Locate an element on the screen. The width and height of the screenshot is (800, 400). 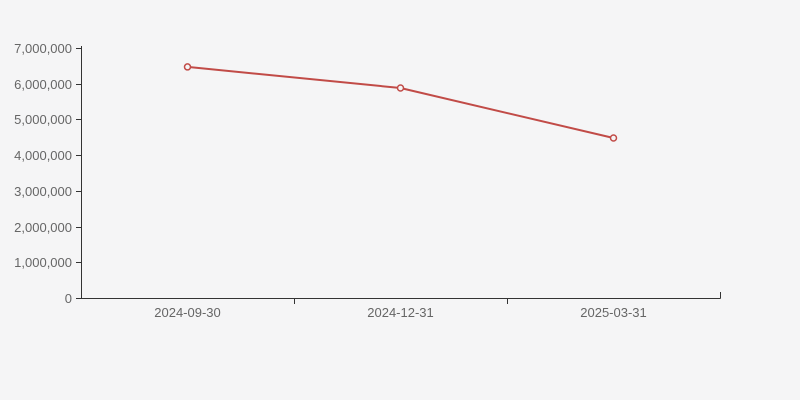
y-tick-label: 5,000,000 is located at coordinates (43, 119).